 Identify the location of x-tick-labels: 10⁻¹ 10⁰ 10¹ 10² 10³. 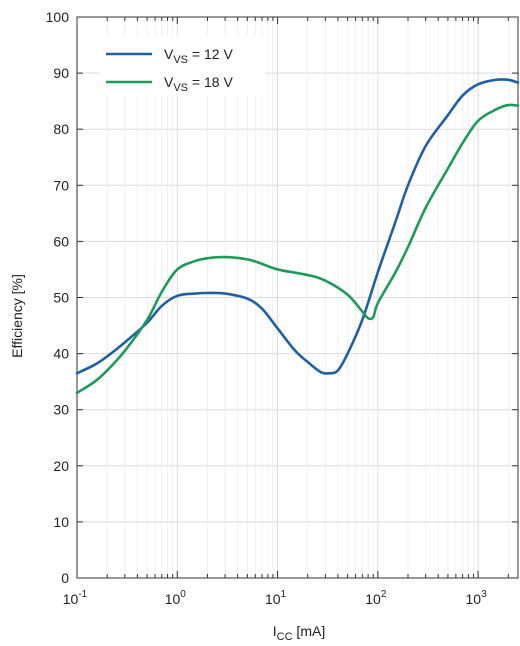
(275, 598).